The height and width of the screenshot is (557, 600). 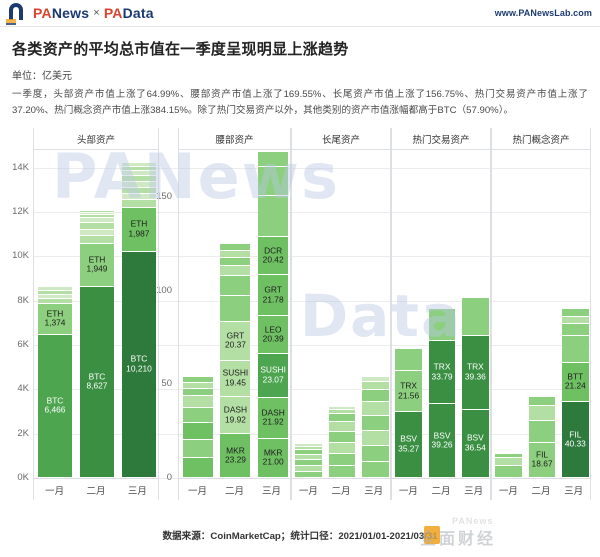 What do you see at coordinates (235, 341) in the screenshot?
I see `bar-segment: GRT 20.37` at bounding box center [235, 341].